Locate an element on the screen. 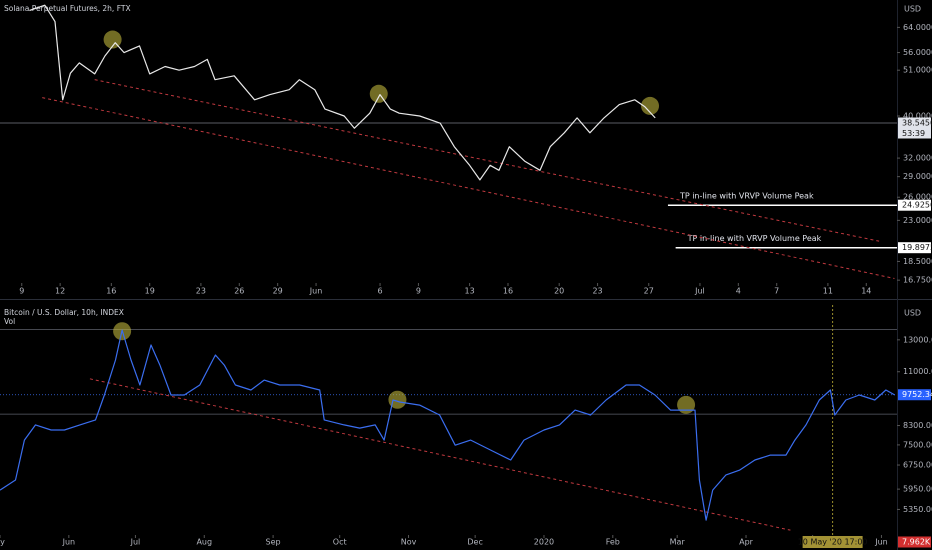  x-tick-label: ay is located at coordinates (2, 542).